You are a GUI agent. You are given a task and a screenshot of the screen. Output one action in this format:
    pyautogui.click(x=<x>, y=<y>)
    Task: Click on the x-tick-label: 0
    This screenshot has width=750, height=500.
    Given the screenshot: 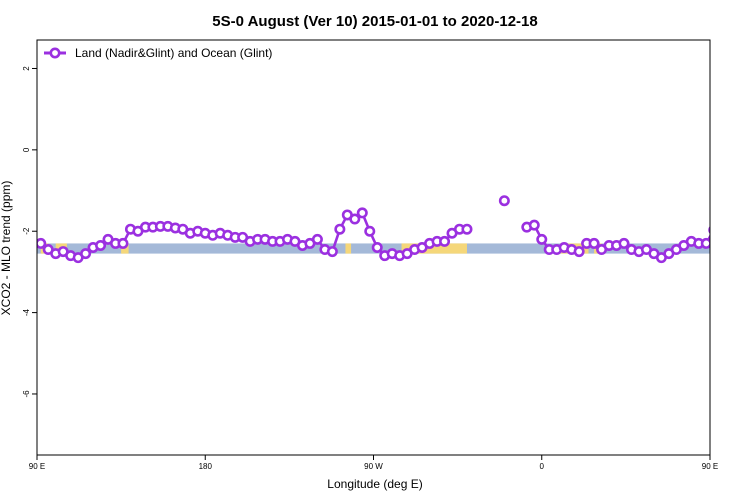 What is the action you would take?
    pyautogui.click(x=542, y=466)
    